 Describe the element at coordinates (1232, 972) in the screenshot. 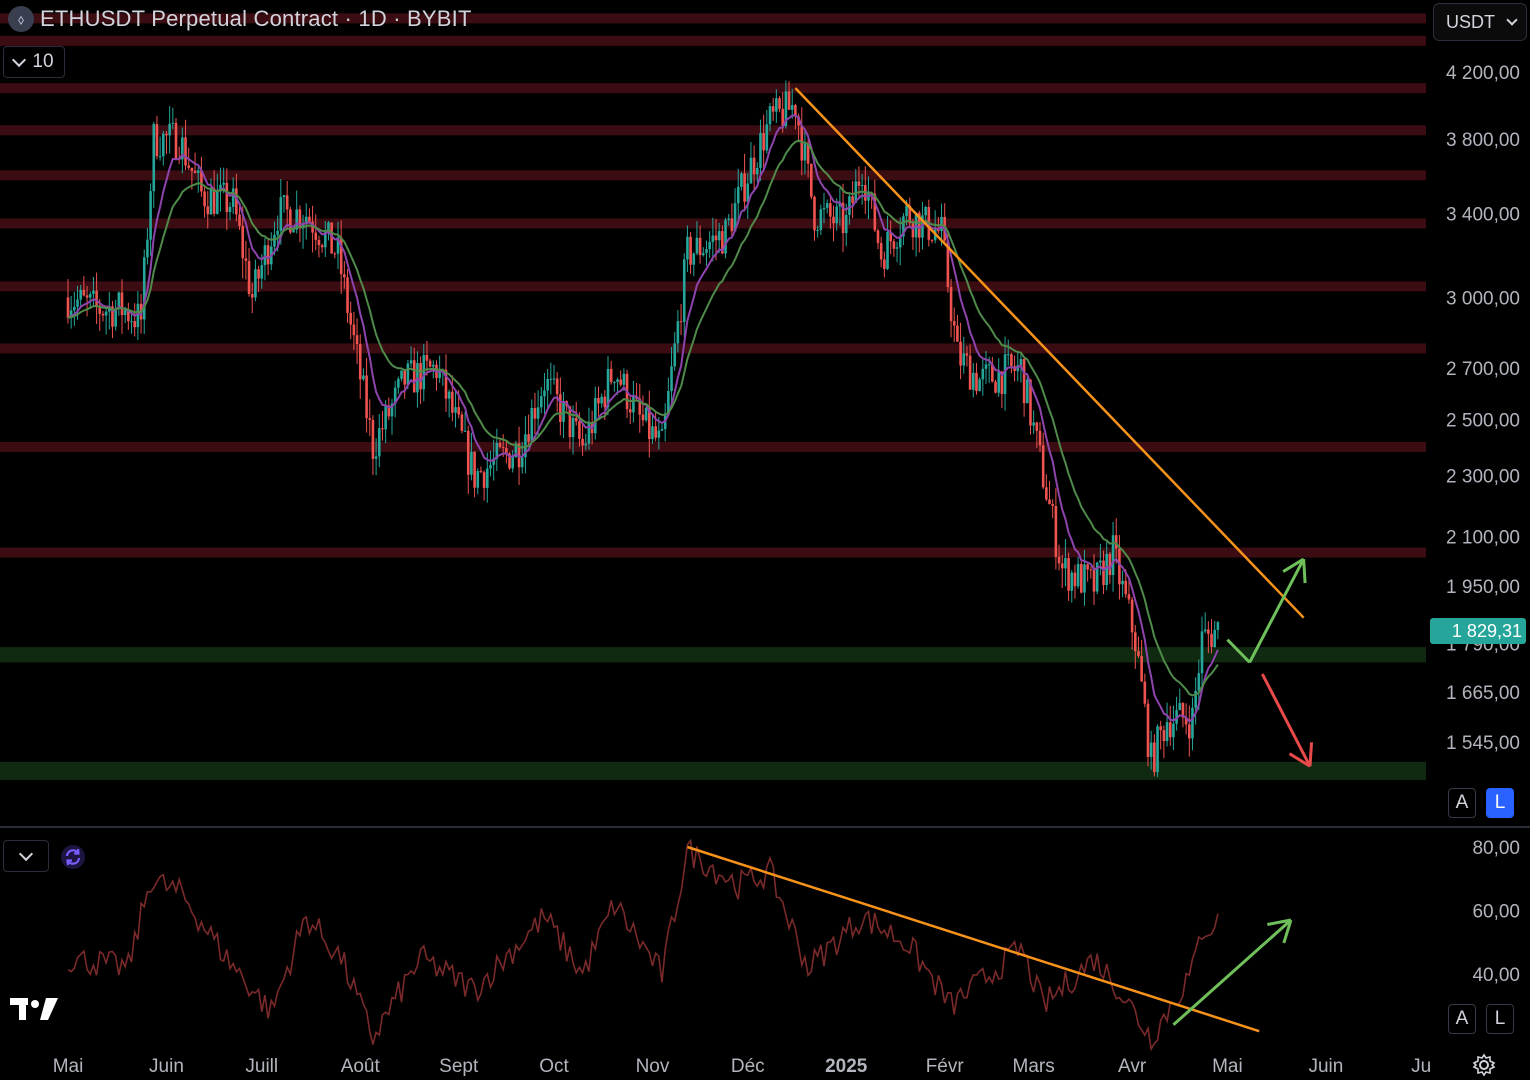

I see `rsi-up-arrow` at that location.